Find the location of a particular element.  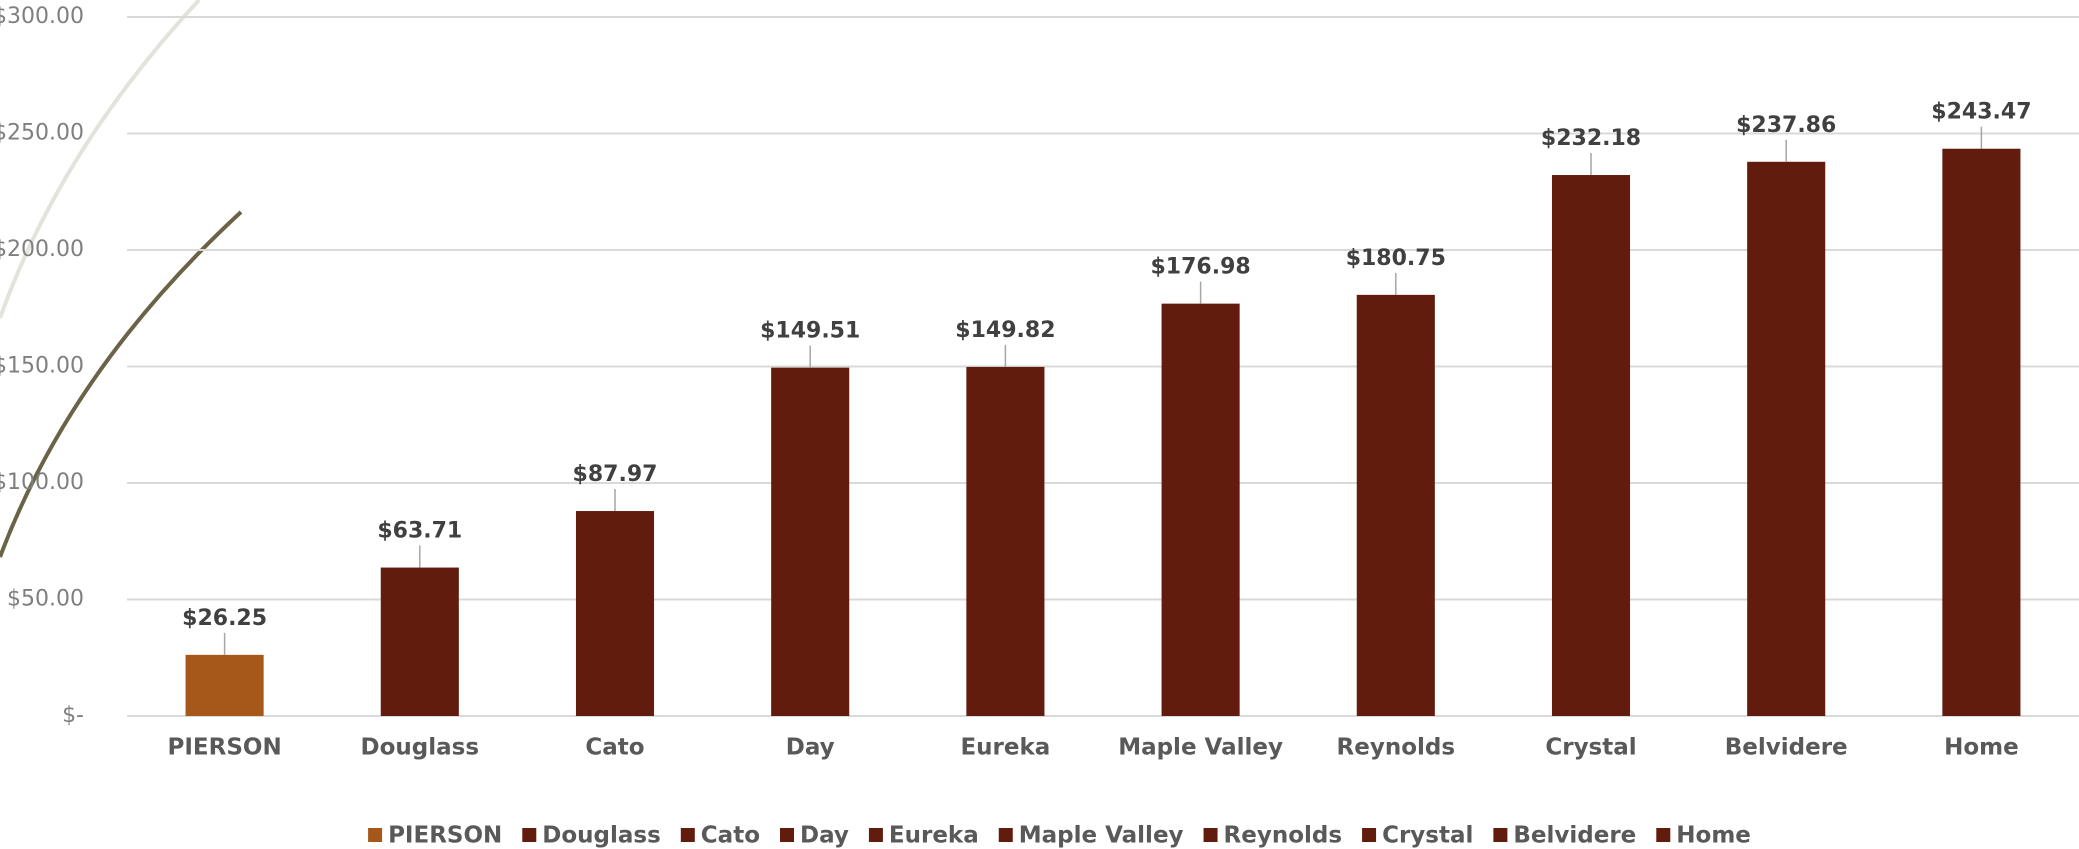

legend-label: Maple Valley is located at coordinates (1101, 836).